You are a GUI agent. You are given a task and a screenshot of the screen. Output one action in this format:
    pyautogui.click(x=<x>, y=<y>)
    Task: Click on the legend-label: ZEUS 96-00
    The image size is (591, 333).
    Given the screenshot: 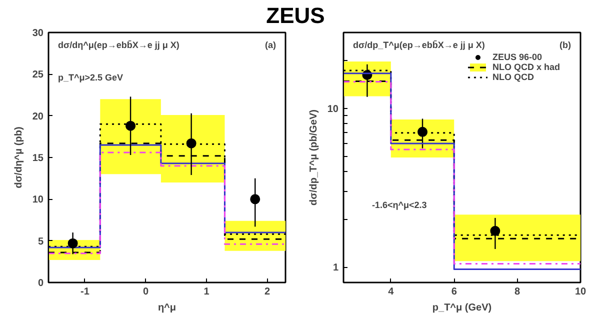 What is the action you would take?
    pyautogui.click(x=517, y=57)
    